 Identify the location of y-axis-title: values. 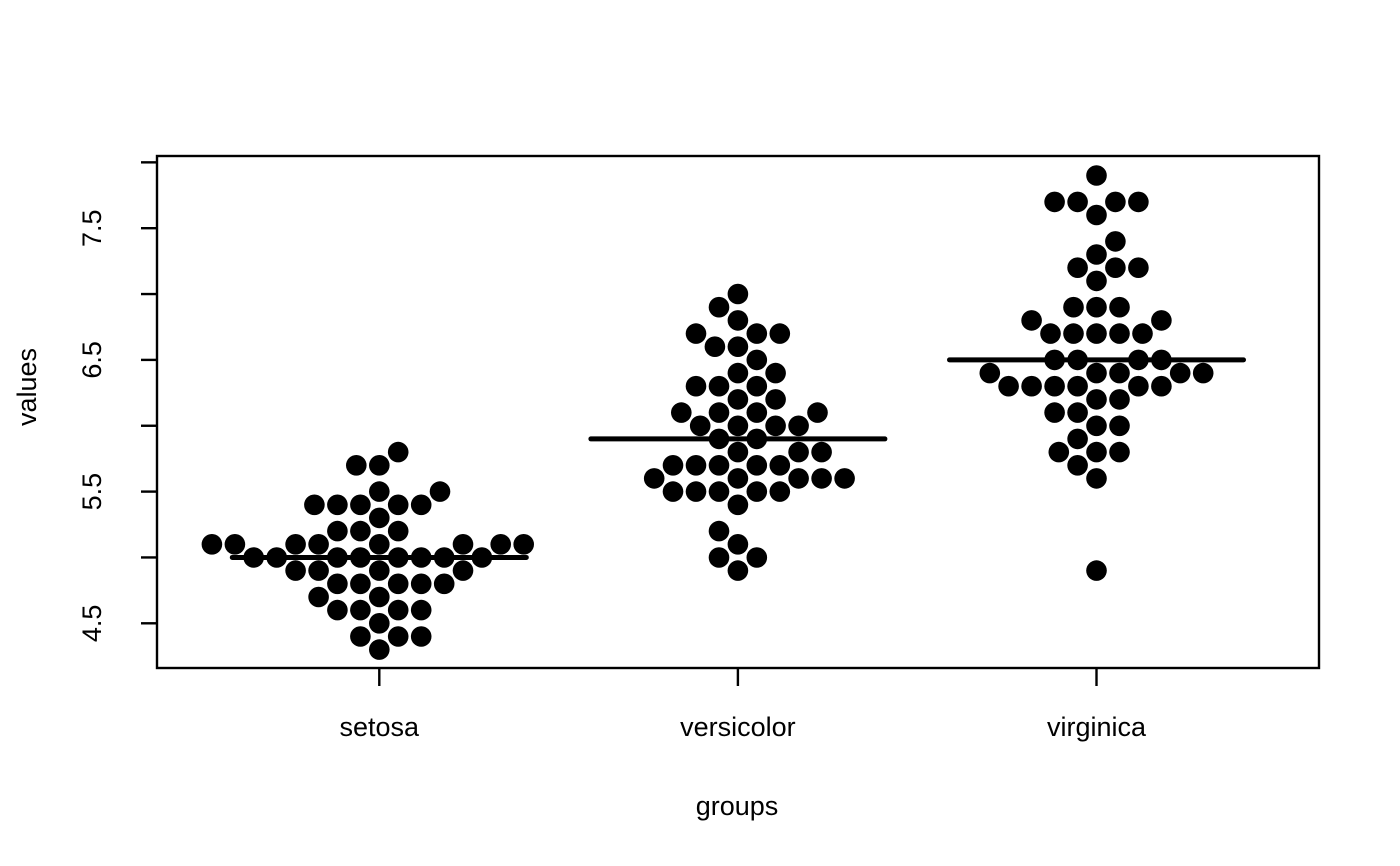
(27, 387).